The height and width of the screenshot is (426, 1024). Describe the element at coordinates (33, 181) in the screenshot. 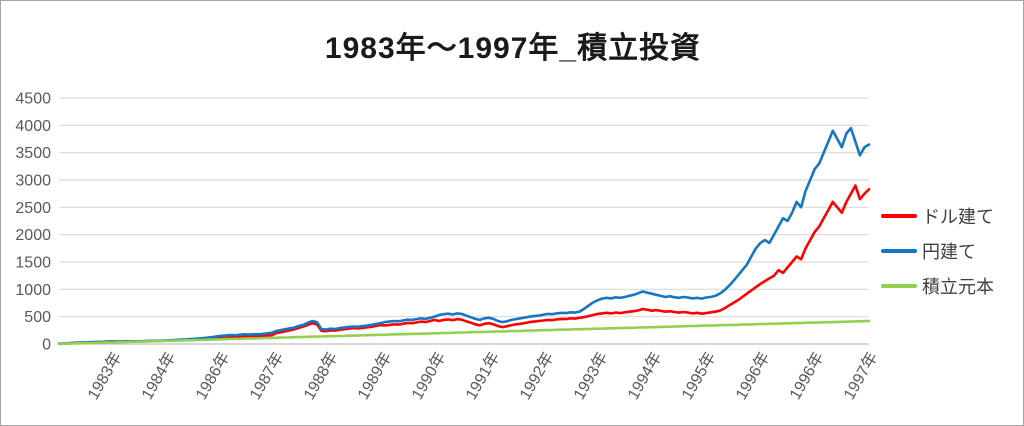

I see `y-tick-label: 3000` at that location.